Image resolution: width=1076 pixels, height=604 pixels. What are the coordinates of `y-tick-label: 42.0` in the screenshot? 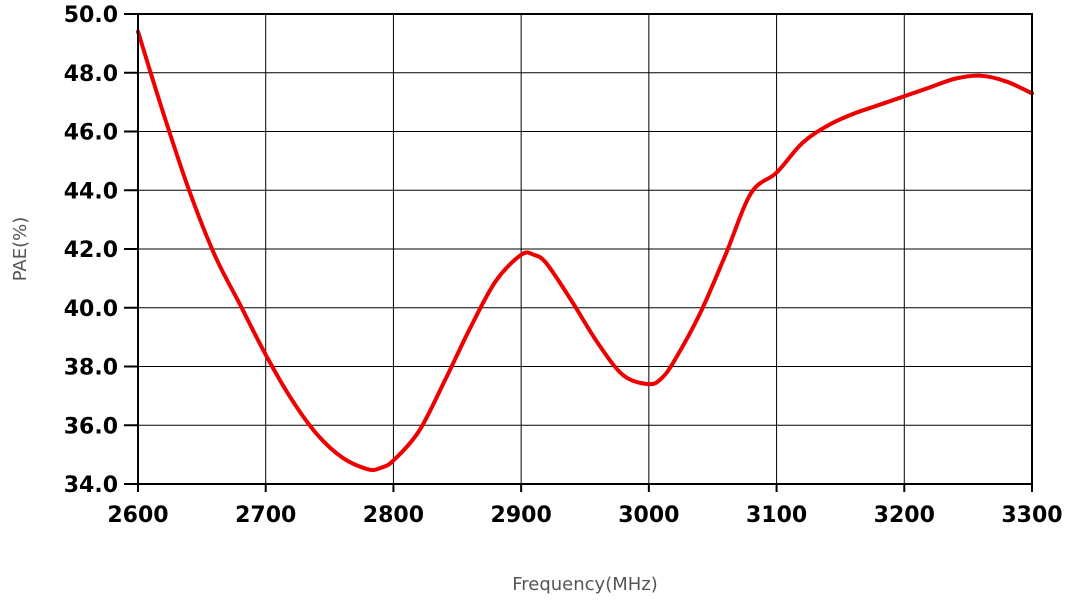 It's located at (91, 250).